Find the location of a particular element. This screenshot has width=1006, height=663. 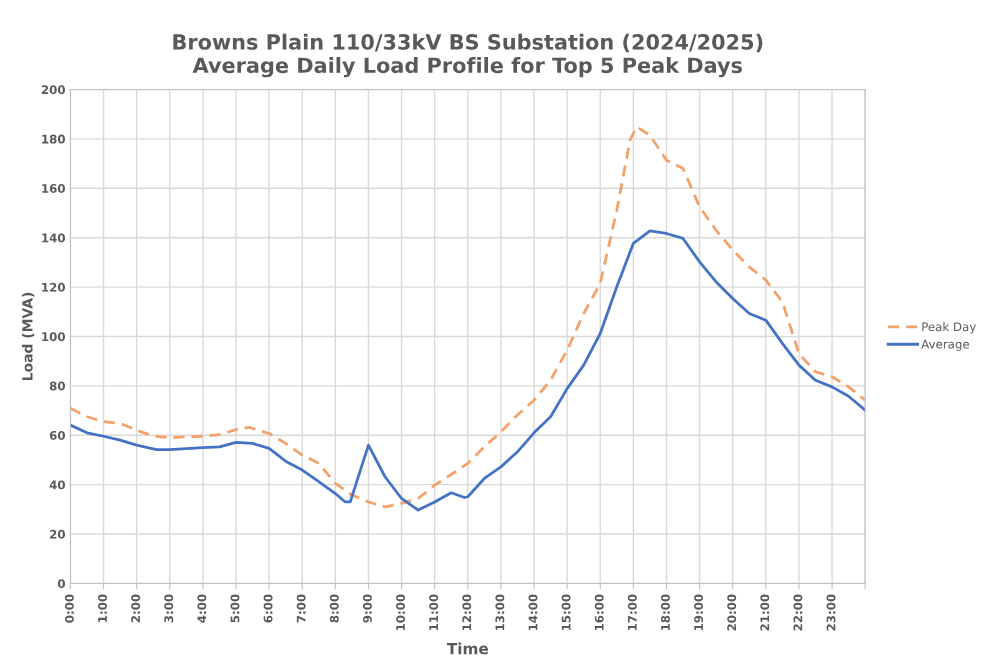

x-tick-label: 16:00 is located at coordinates (599, 612).